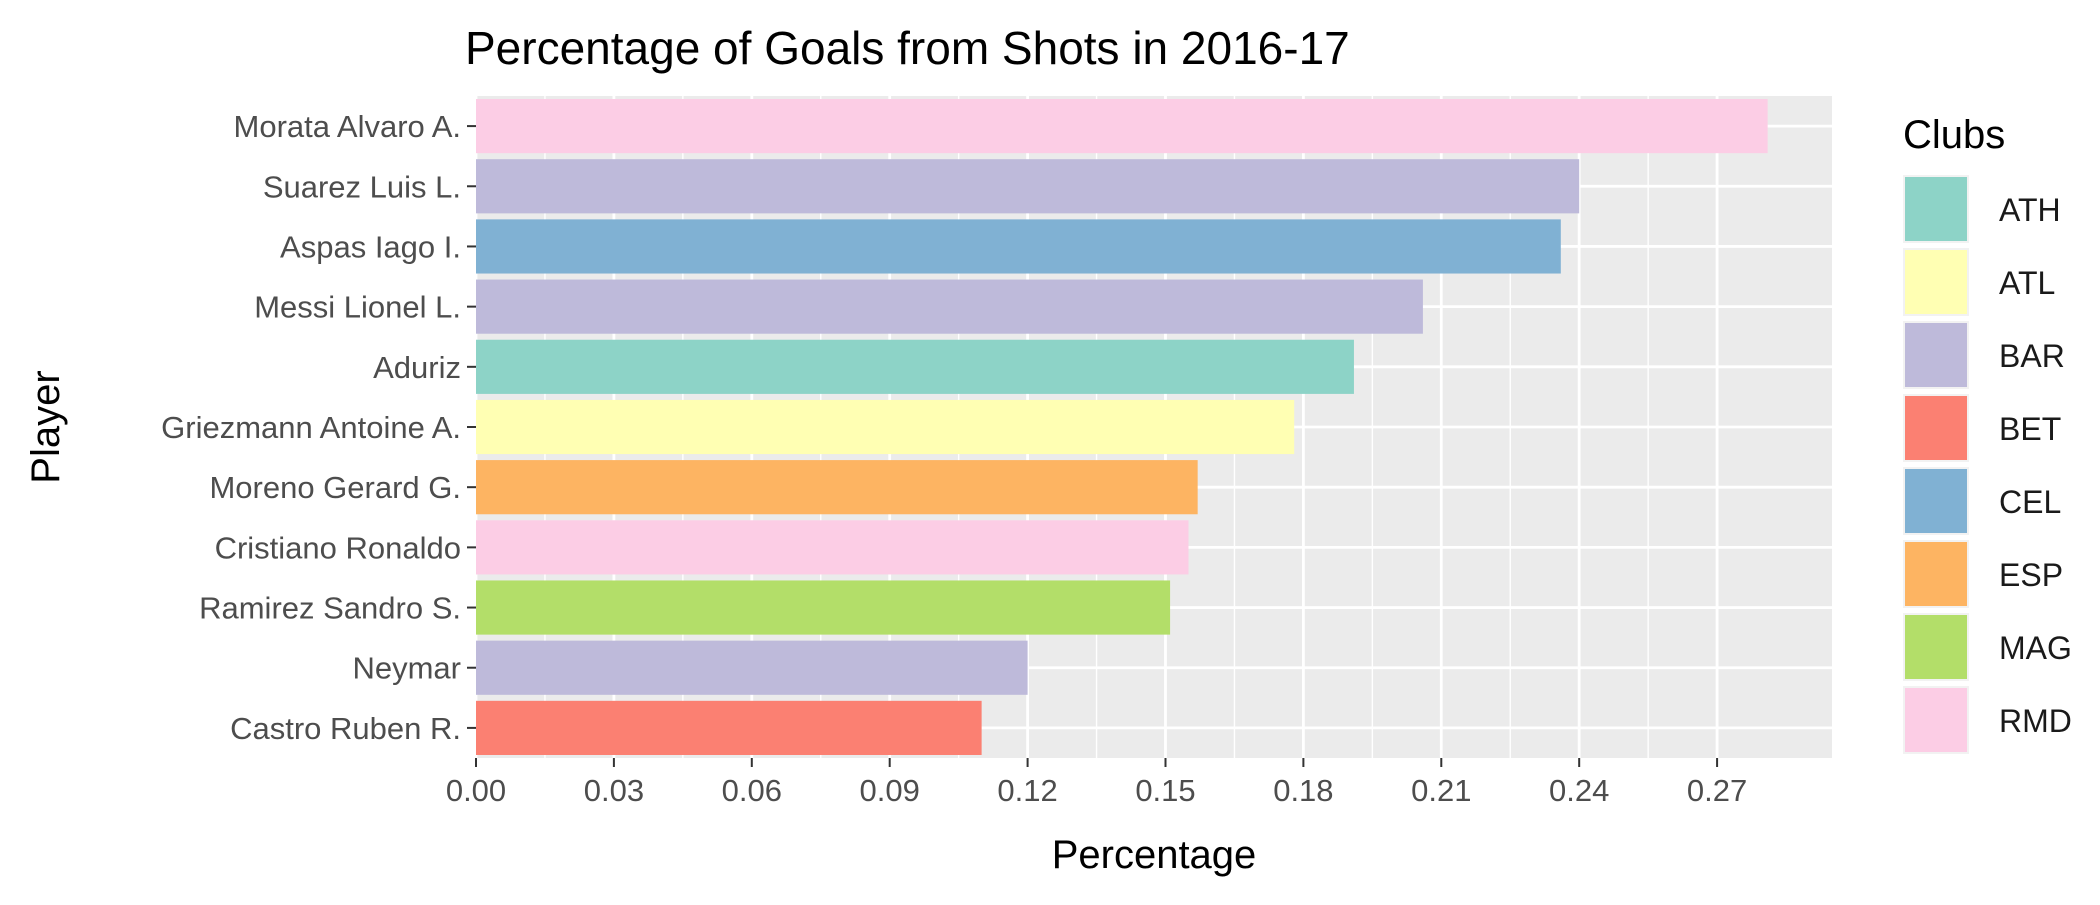 This screenshot has height=905, width=2100. What do you see at coordinates (370, 246) in the screenshot?
I see `y-tick-label: Aspas Iago I.` at bounding box center [370, 246].